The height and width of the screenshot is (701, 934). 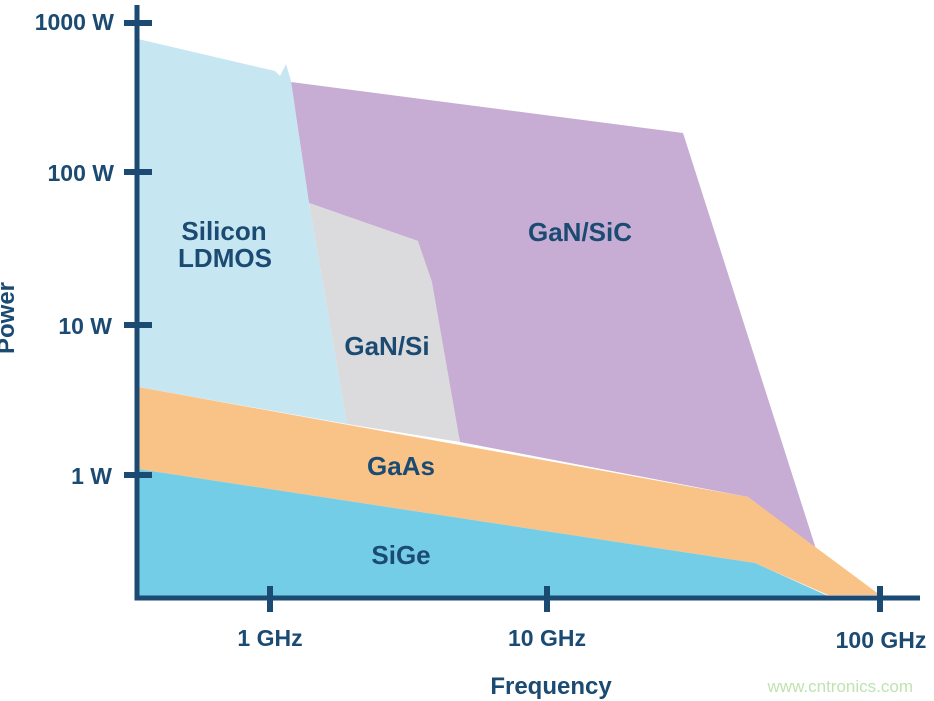 What do you see at coordinates (840, 686) in the screenshot?
I see `watermark-text: www.cntronics.com` at bounding box center [840, 686].